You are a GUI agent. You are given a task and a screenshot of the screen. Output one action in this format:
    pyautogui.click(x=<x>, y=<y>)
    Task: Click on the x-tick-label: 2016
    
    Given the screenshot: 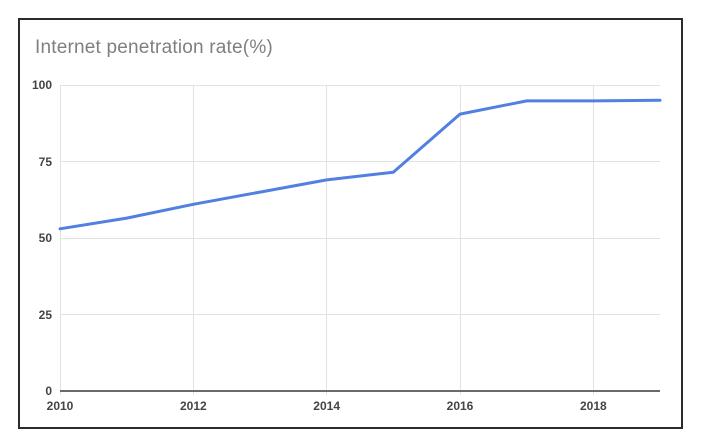 What is the action you would take?
    pyautogui.click(x=460, y=406)
    